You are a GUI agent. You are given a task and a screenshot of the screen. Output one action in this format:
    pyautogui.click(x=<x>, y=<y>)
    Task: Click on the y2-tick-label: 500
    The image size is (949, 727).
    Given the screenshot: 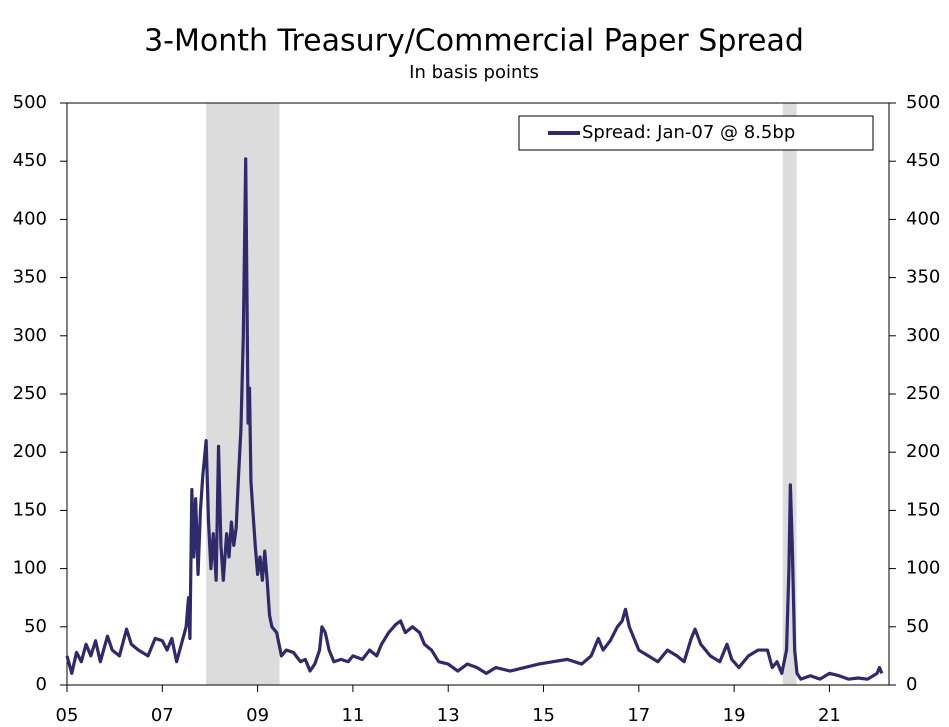 What is the action you would take?
    pyautogui.click(x=923, y=102)
    